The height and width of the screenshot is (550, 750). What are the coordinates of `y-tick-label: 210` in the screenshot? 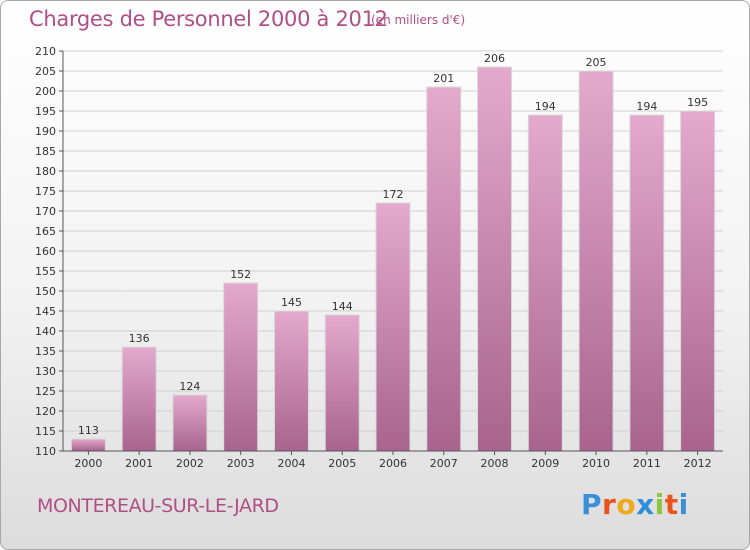 It's located at (45, 51).